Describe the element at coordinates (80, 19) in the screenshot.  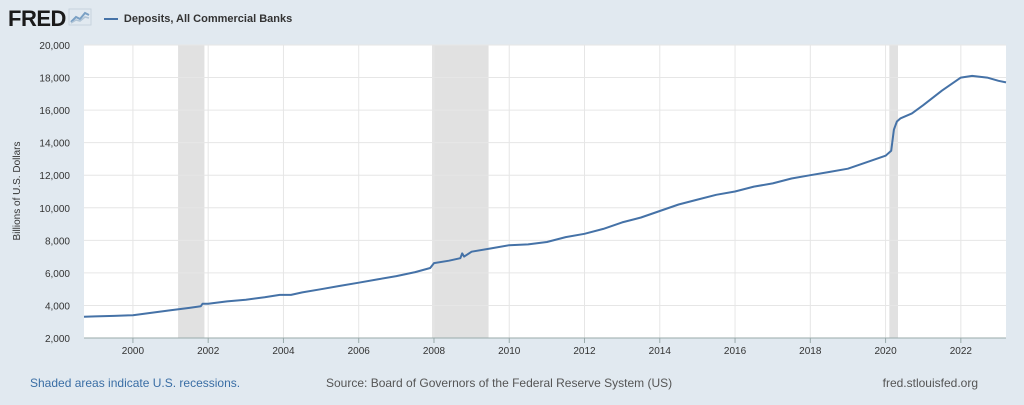
I see `fred-trend-icon` at that location.